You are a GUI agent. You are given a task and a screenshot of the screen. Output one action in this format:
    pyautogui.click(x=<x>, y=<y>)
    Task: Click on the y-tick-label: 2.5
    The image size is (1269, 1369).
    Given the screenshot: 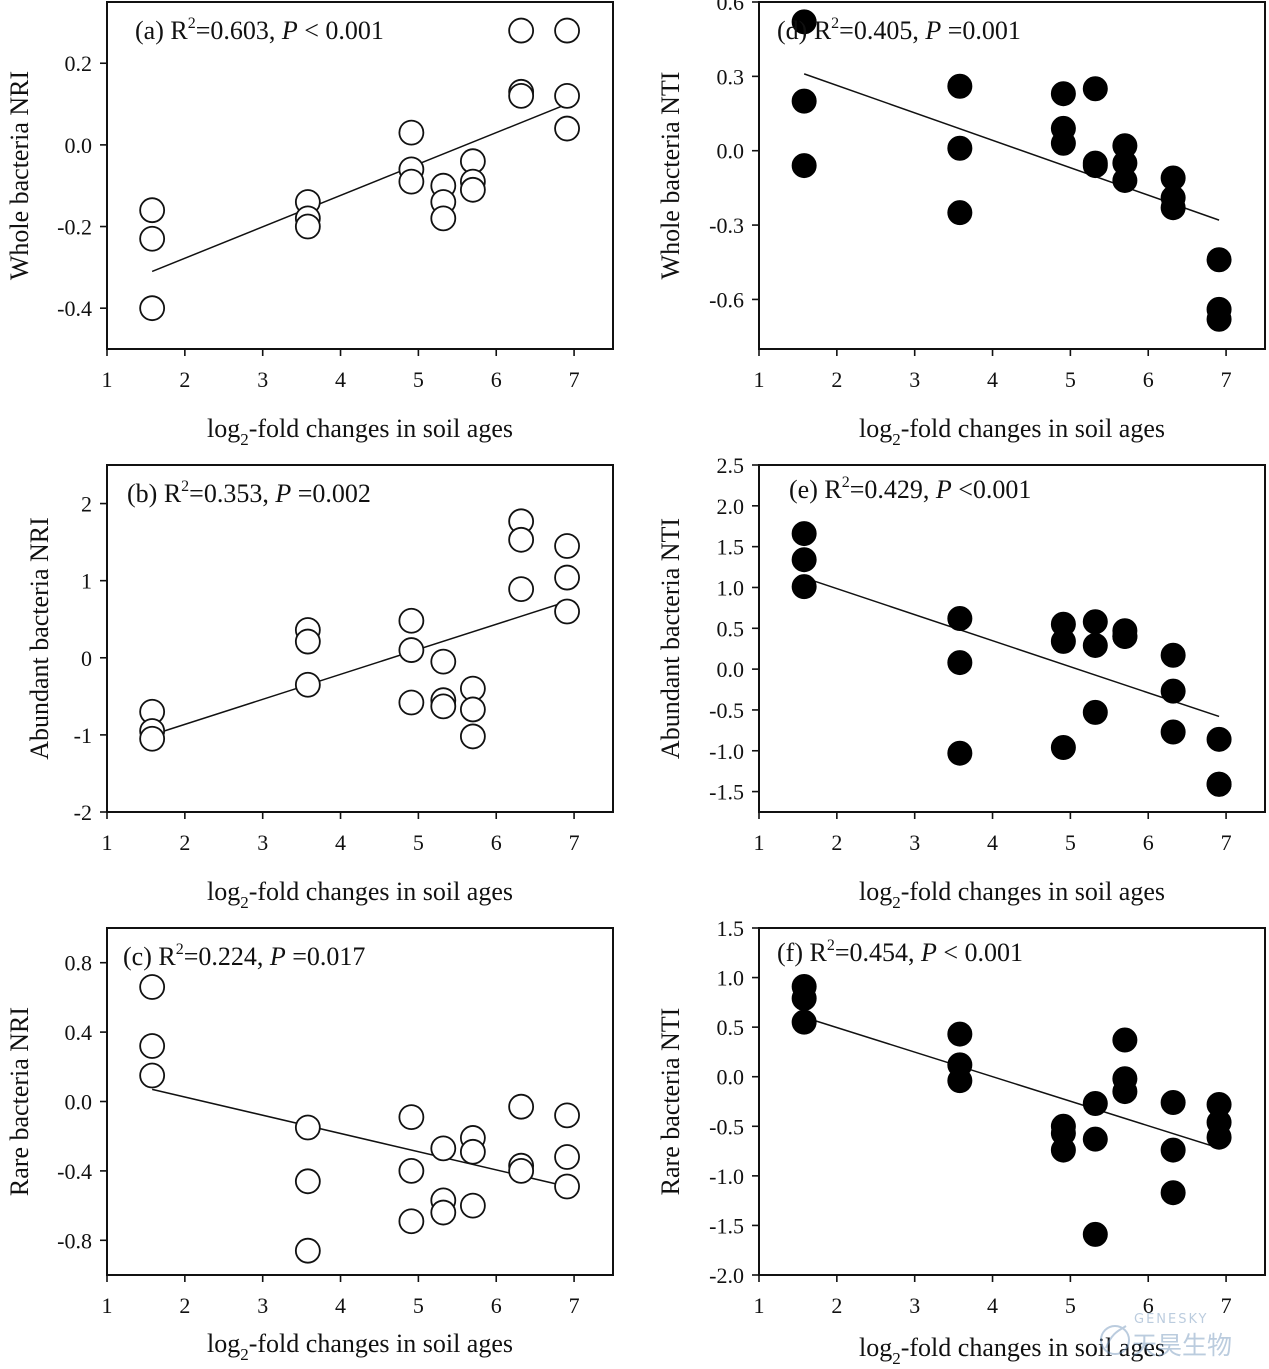 What is the action you would take?
    pyautogui.click(x=731, y=465)
    